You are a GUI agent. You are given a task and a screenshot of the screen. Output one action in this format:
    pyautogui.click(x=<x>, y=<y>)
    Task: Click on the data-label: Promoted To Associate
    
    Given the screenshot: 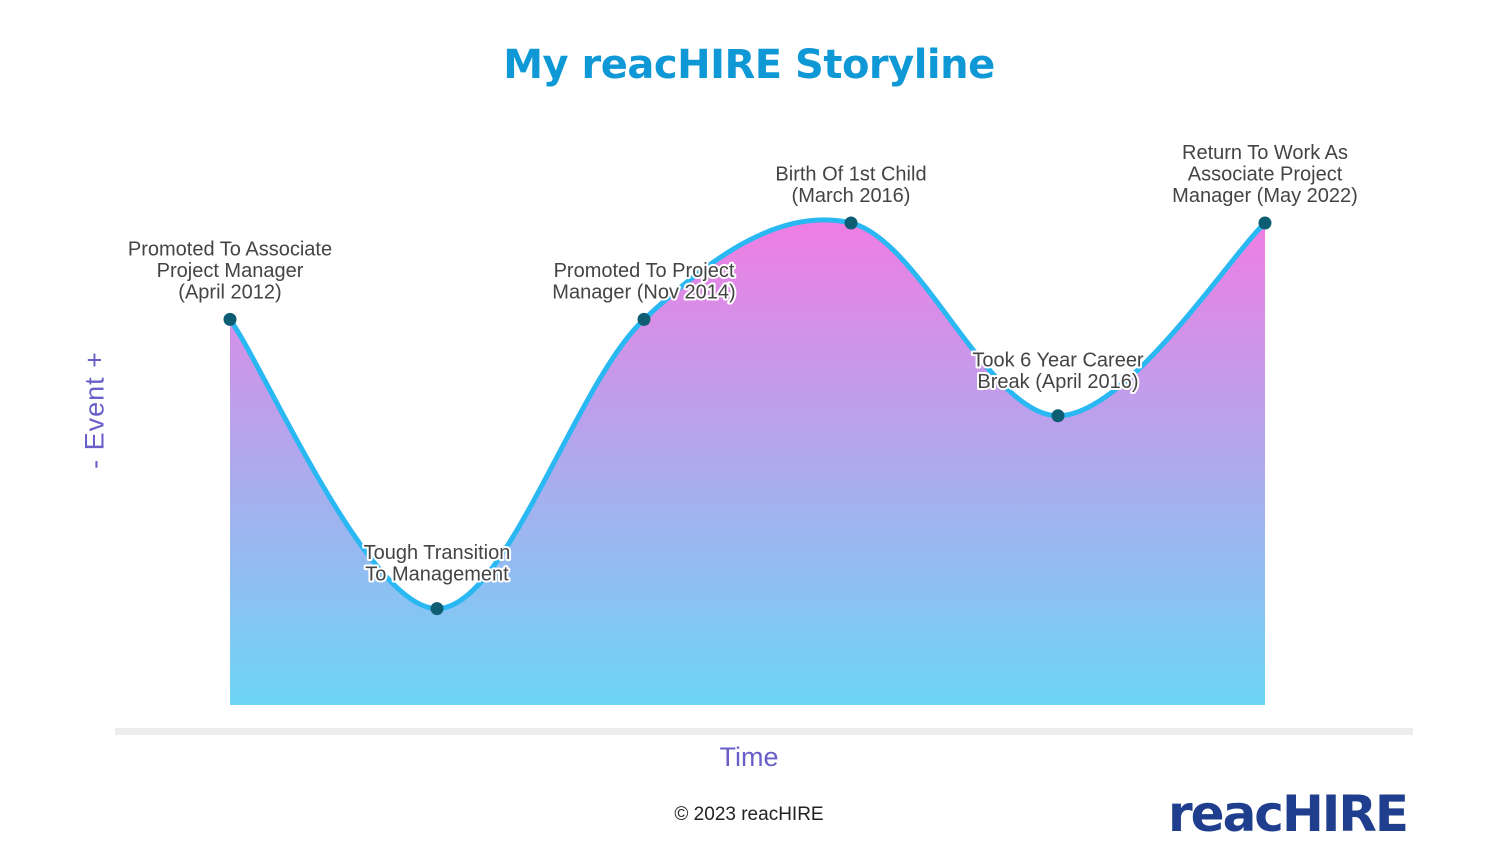 What is the action you would take?
    pyautogui.click(x=230, y=249)
    